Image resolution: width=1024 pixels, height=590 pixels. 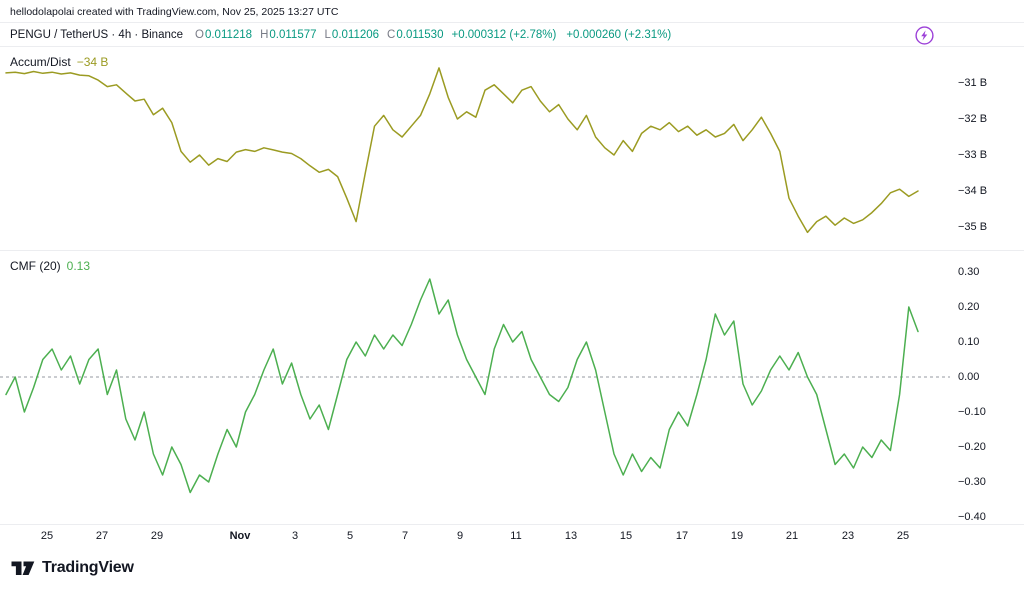 What do you see at coordinates (199, 34) in the screenshot?
I see `open-label: O` at bounding box center [199, 34].